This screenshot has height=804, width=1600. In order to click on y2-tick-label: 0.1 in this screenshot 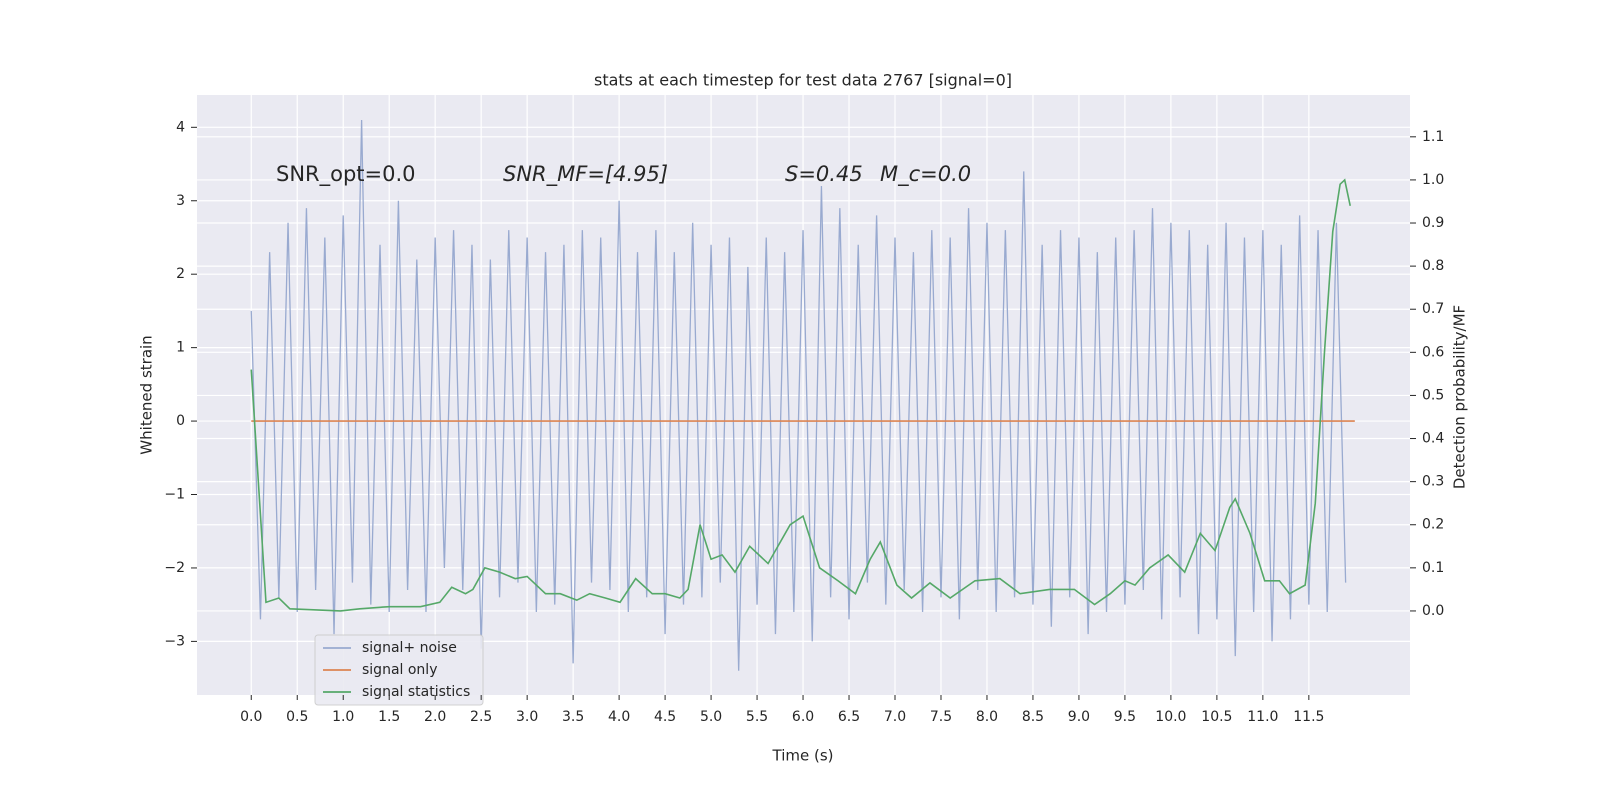, I will do `click(1433, 568)`.